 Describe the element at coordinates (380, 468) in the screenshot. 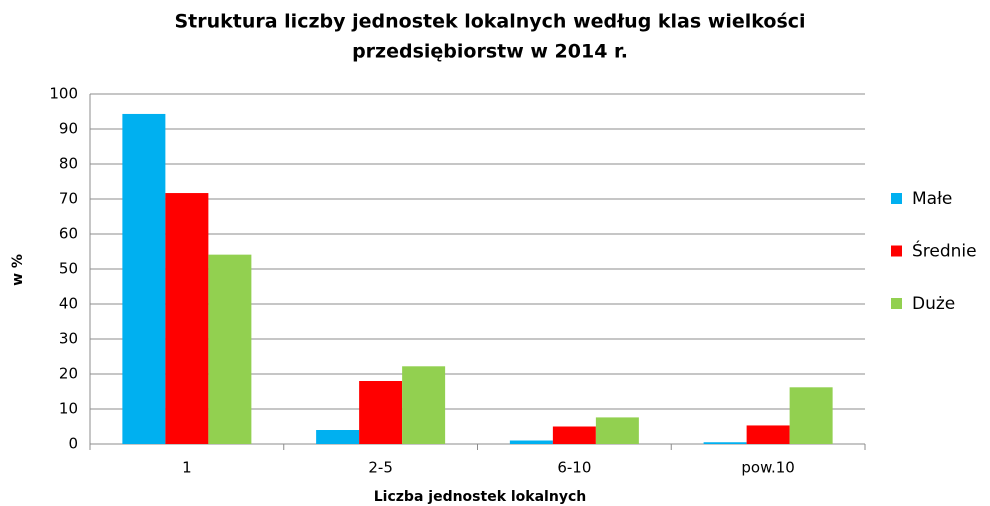

I see `x-tick-label: 2-5` at that location.